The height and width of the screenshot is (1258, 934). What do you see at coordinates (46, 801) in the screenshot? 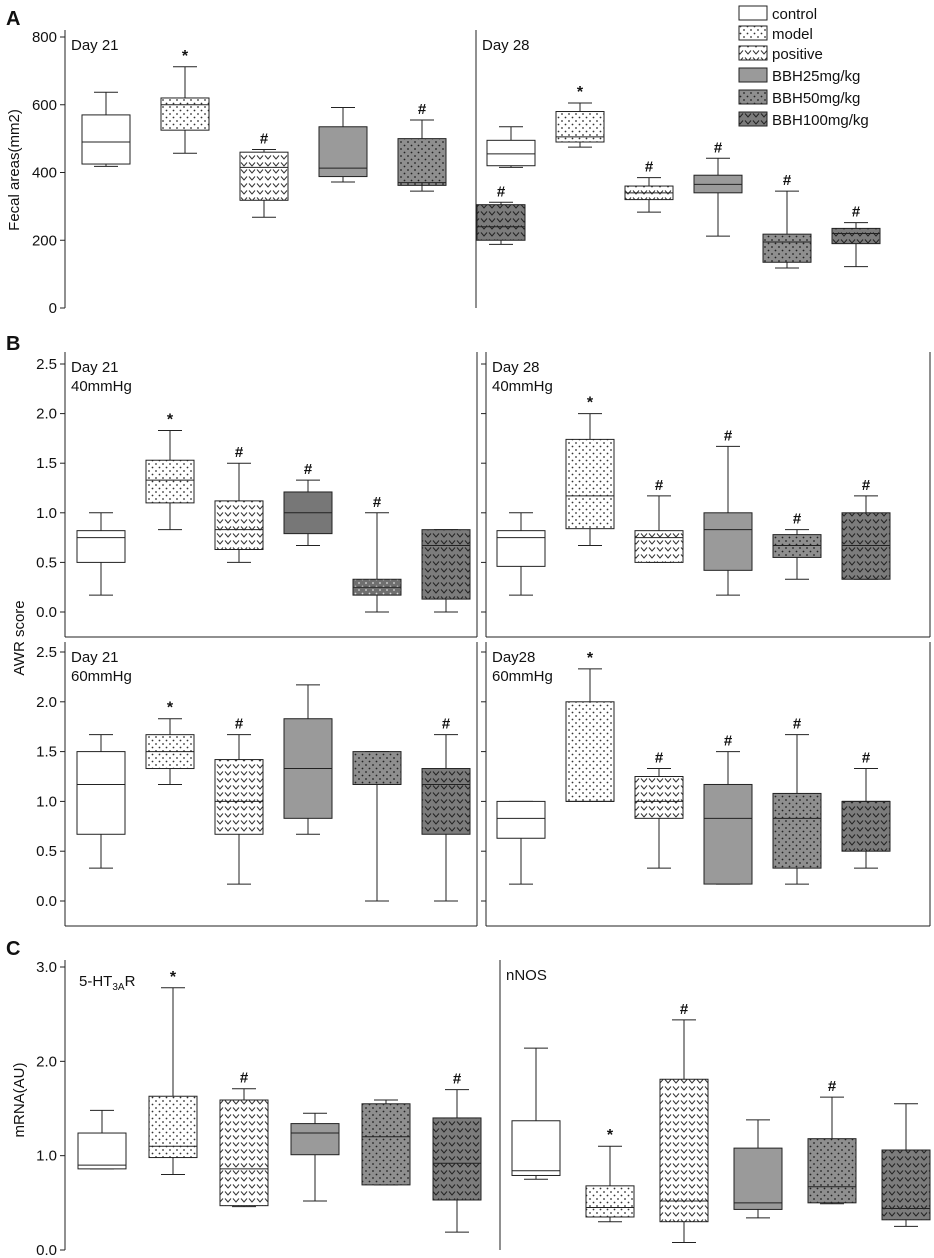
I see `y-tick-label: 1.0` at bounding box center [46, 801].